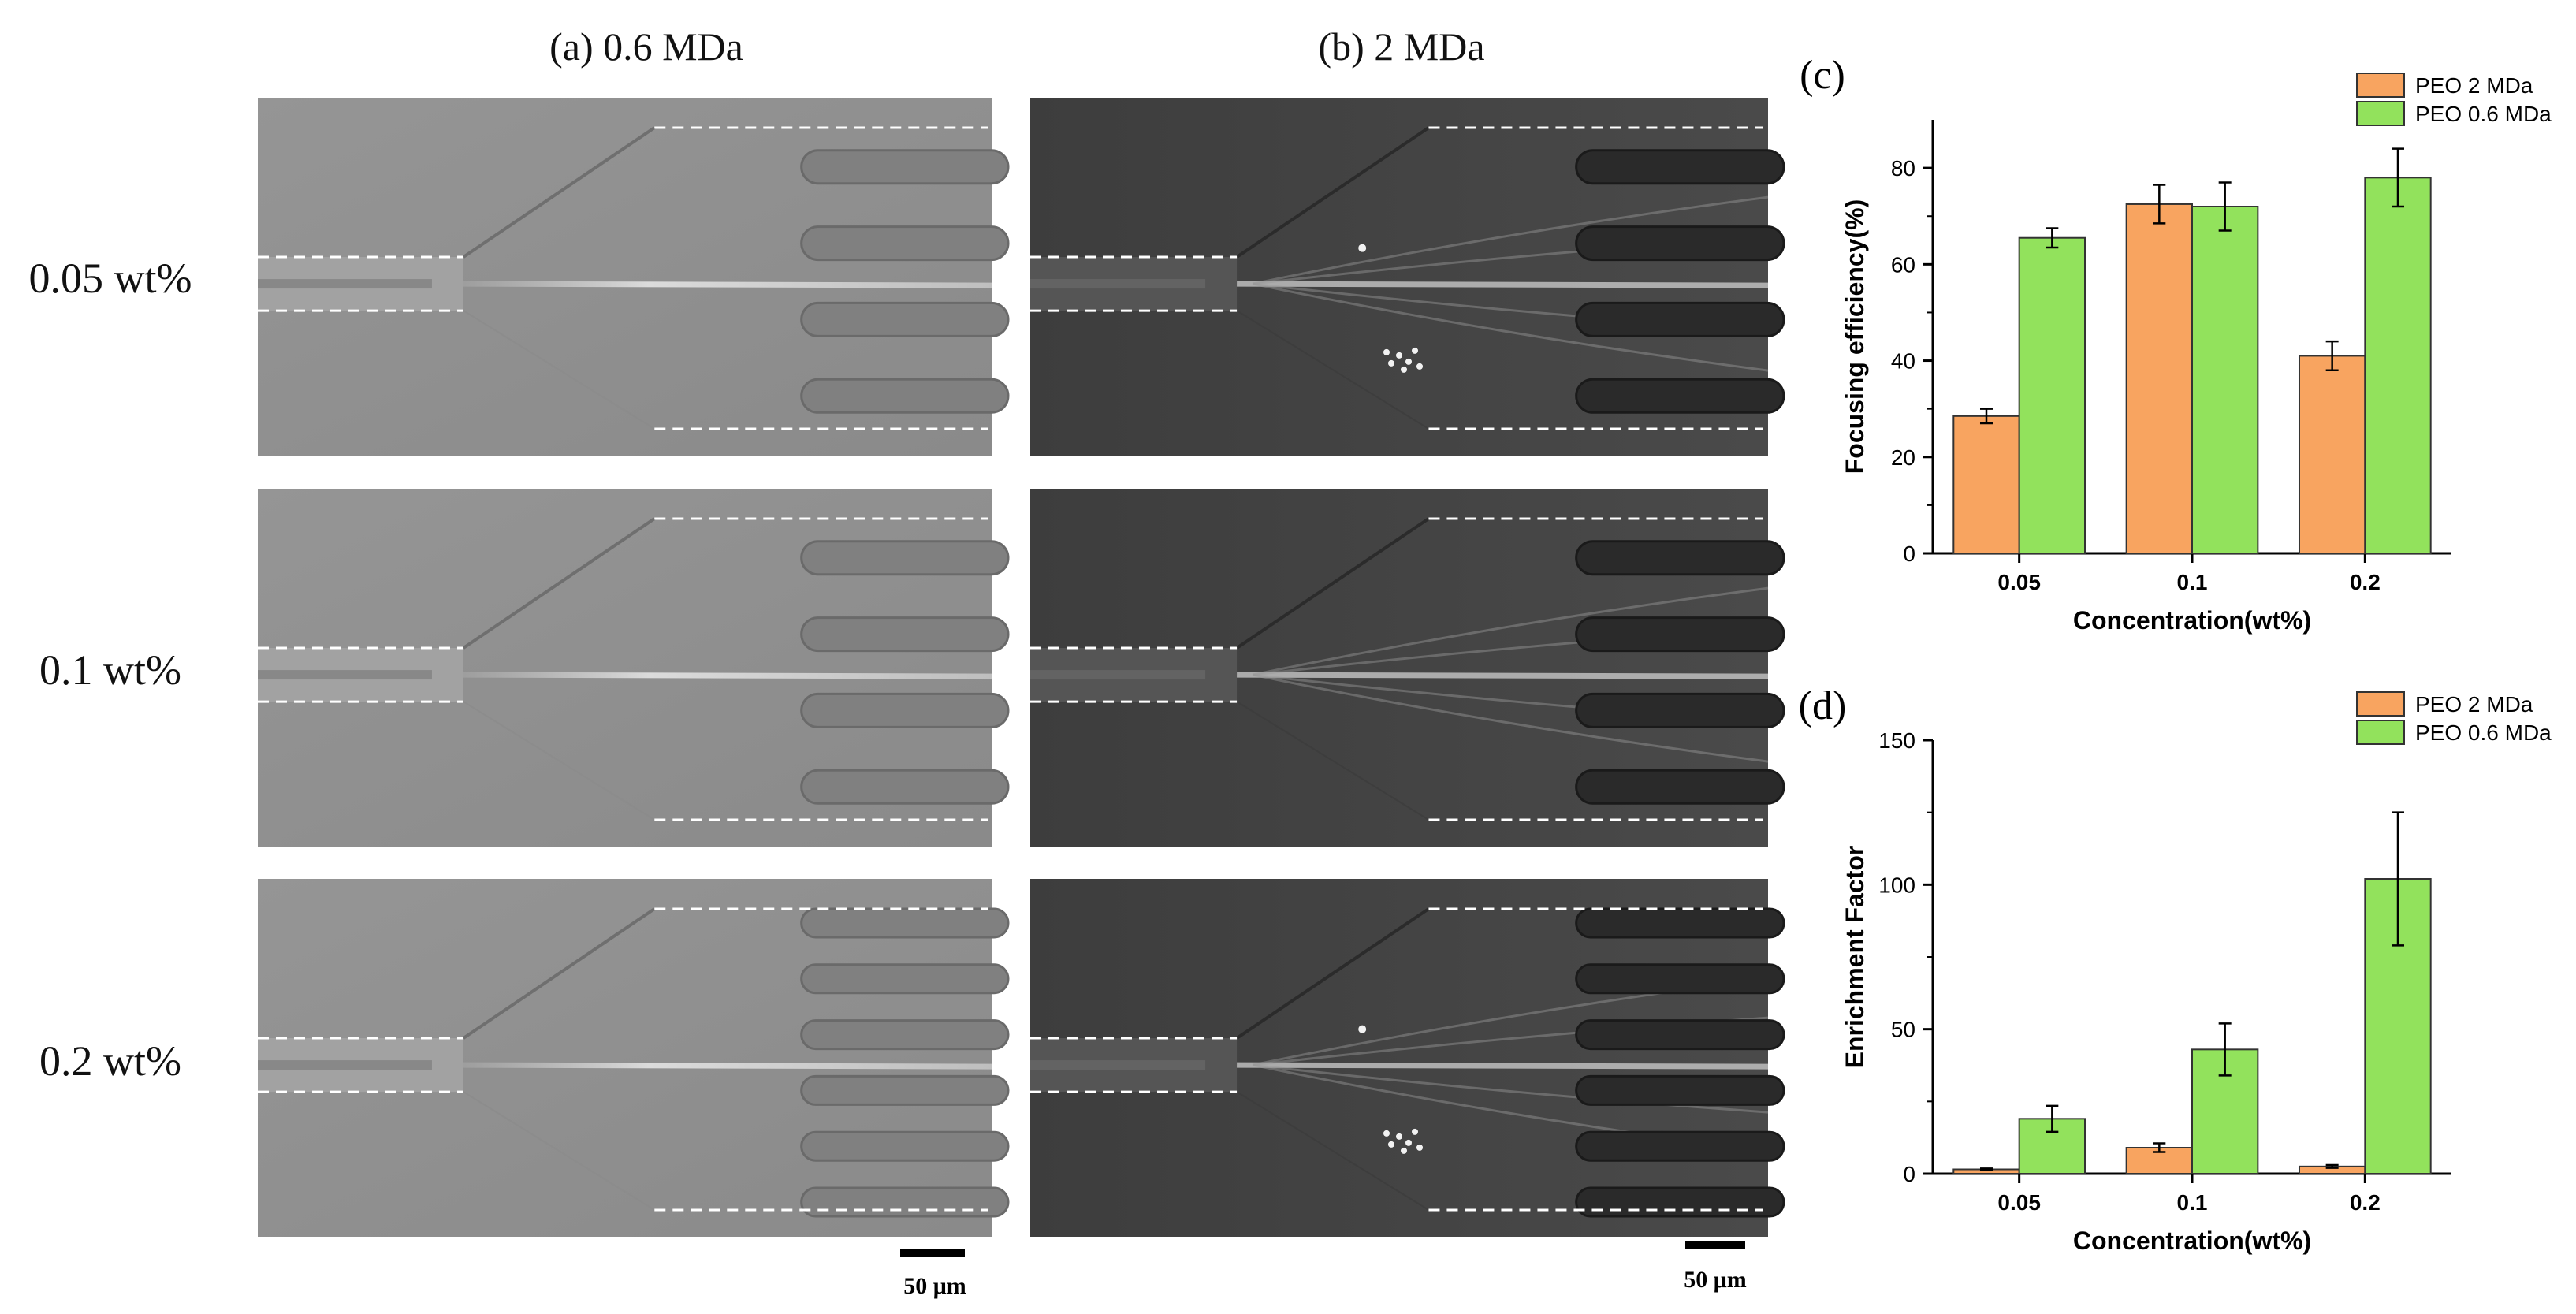 The width and height of the screenshot is (2576, 1314). I want to click on scale-bar-label-b: 50 μm, so click(1715, 1280).